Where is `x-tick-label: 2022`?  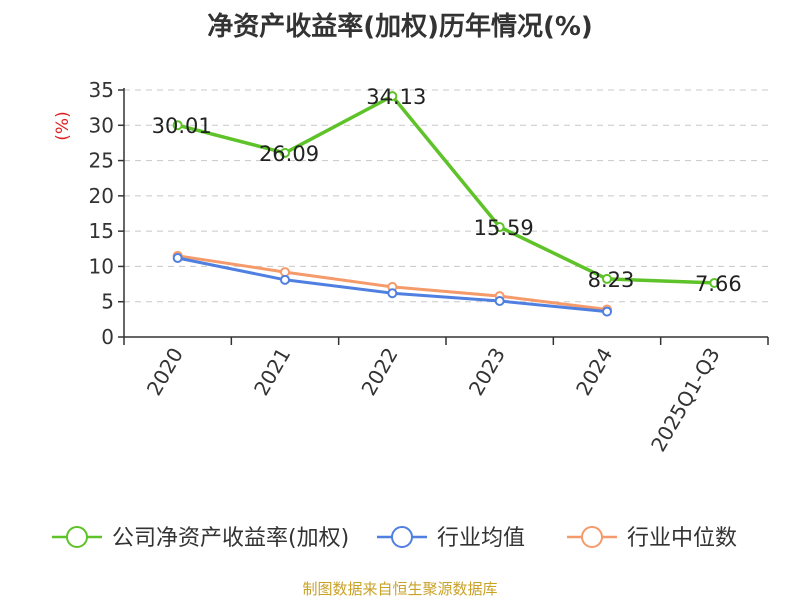 x-tick-label: 2022 is located at coordinates (379, 372).